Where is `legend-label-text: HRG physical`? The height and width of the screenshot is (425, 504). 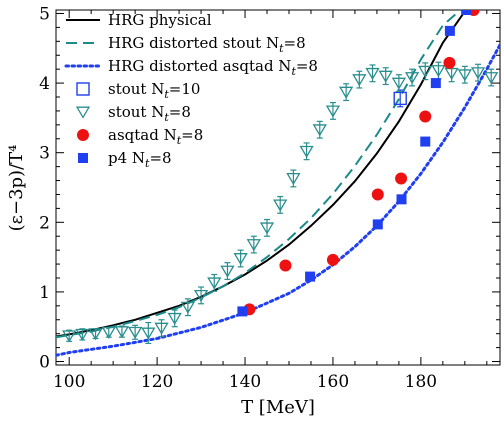
legend-label-text: HRG physical is located at coordinates (160, 20).